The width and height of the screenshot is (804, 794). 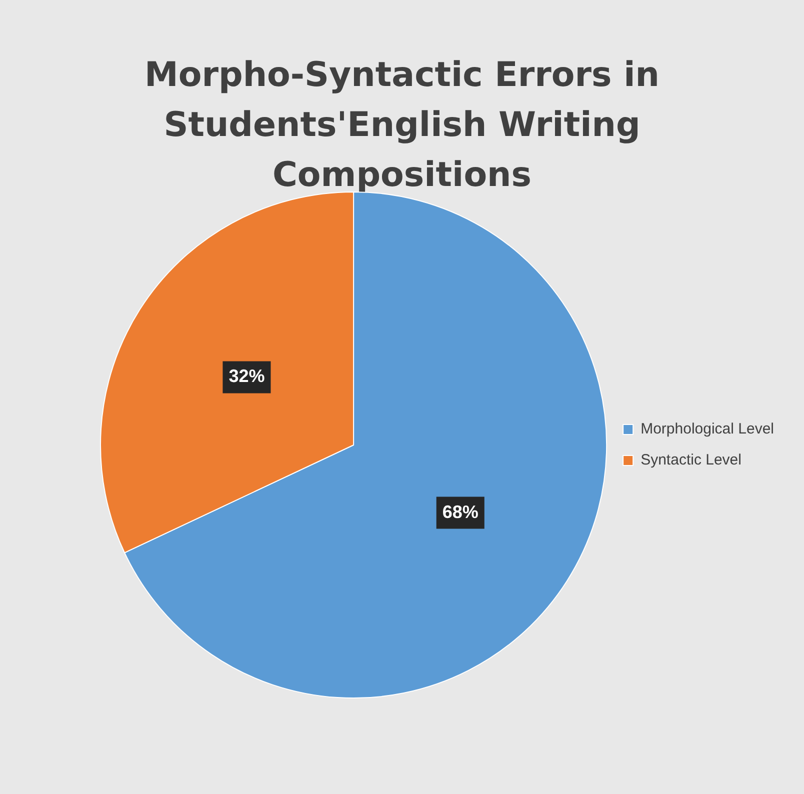 I want to click on data-label: 32%, so click(x=246, y=376).